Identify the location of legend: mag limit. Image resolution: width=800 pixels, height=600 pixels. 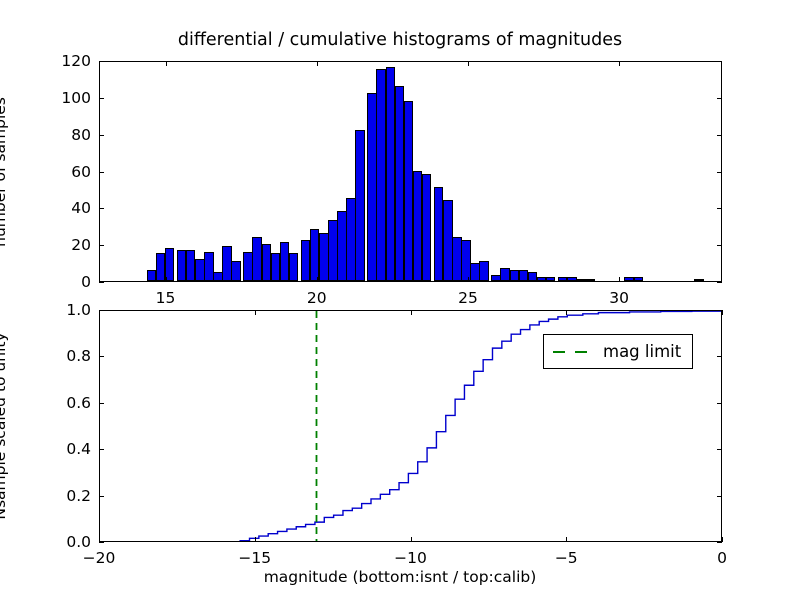
(618, 351).